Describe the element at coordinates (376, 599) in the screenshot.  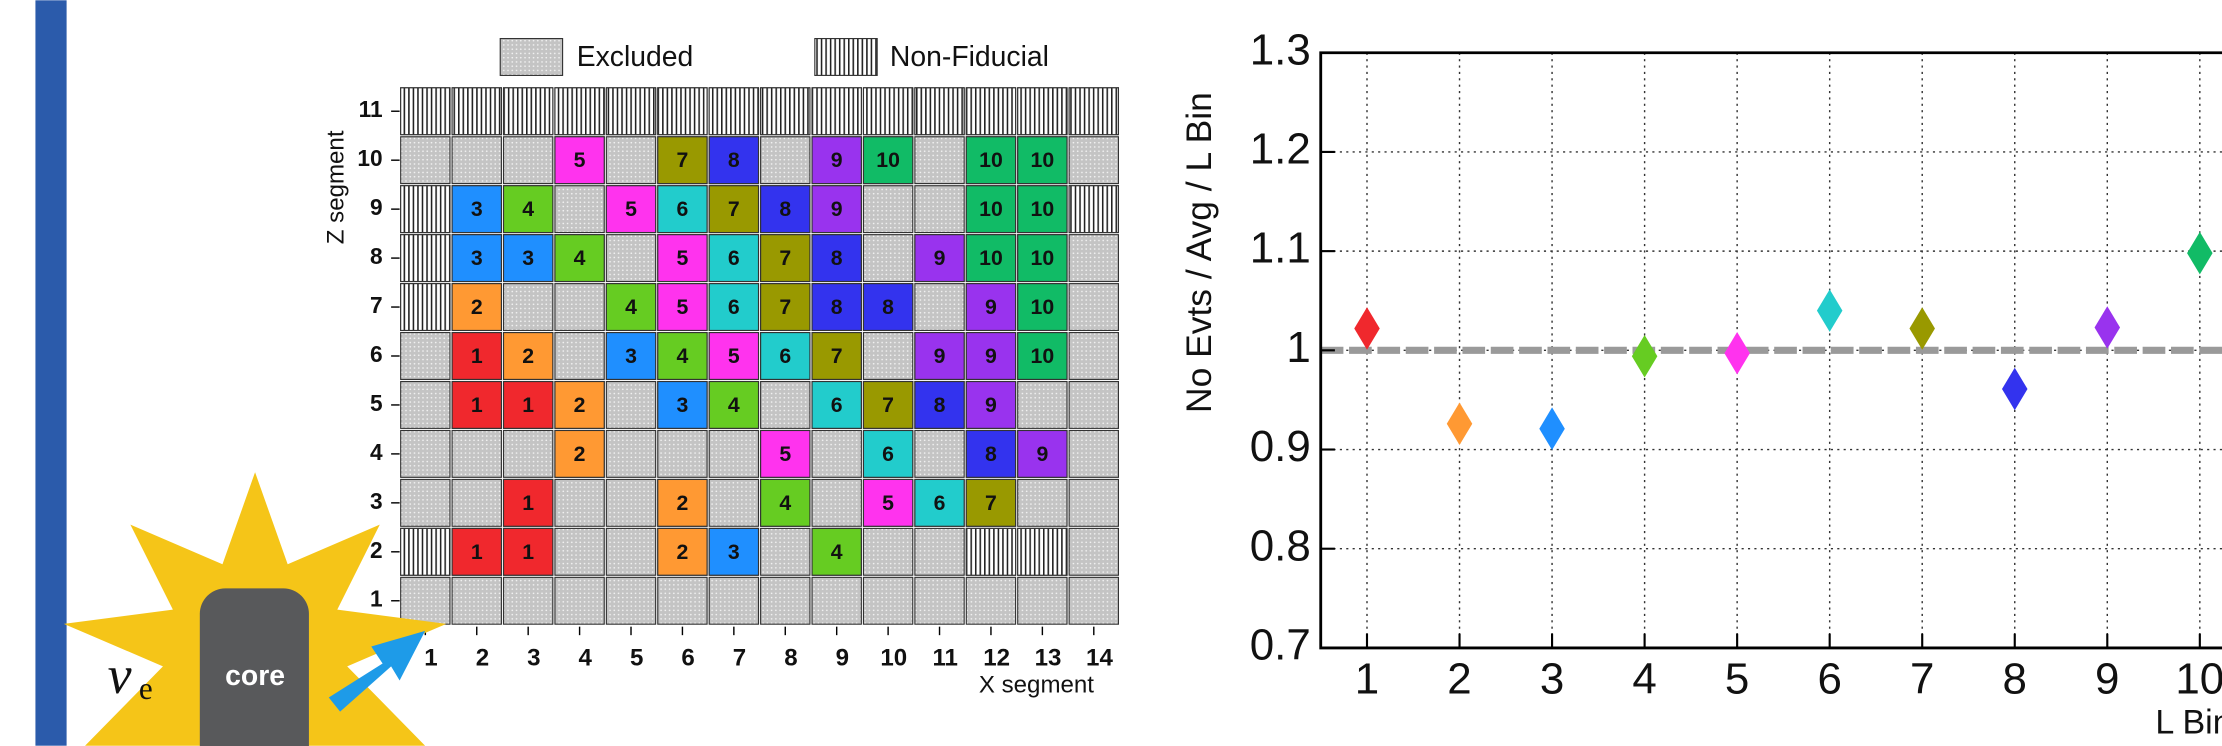
I see `y-tick-label: 1` at that location.